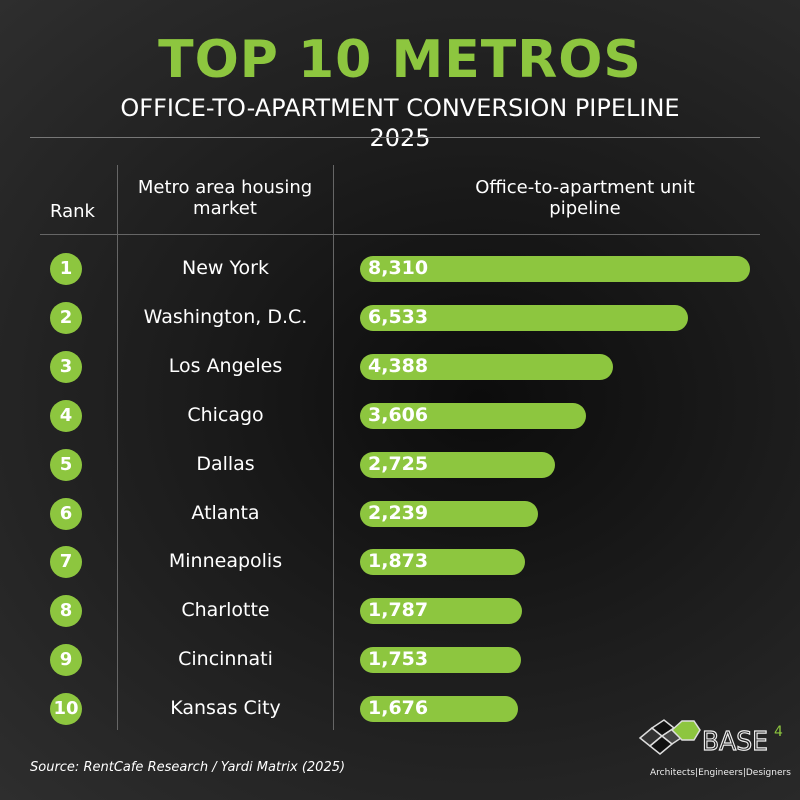 Image resolution: width=800 pixels, height=800 pixels. I want to click on chart-subtitle: OFFICE-TO-APARTMENT CONVERSION PIPELINE, so click(400, 108).